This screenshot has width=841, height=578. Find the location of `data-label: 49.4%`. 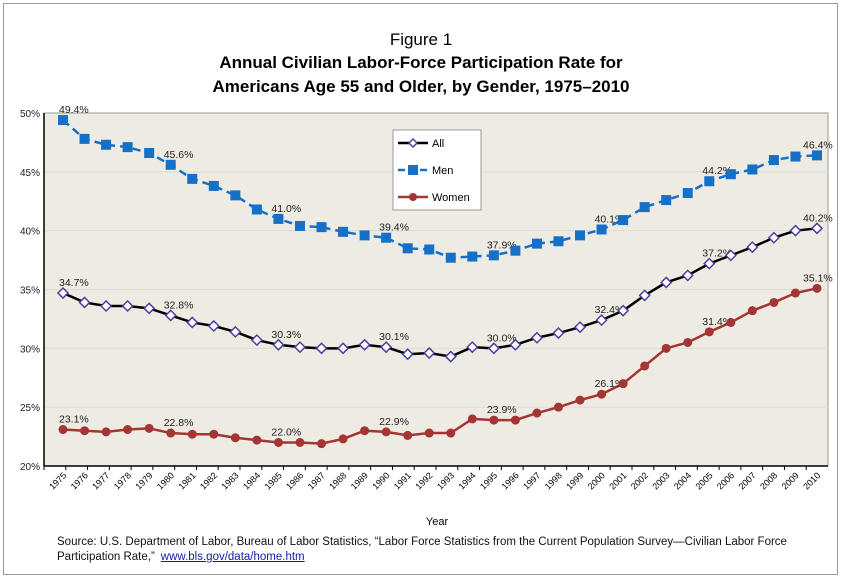

data-label: 49.4% is located at coordinates (74, 110).